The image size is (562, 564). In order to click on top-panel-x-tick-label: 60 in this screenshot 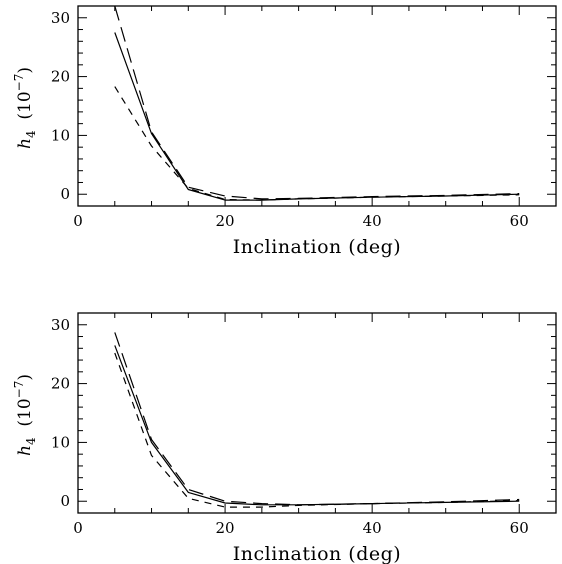, I will do `click(519, 221)`.